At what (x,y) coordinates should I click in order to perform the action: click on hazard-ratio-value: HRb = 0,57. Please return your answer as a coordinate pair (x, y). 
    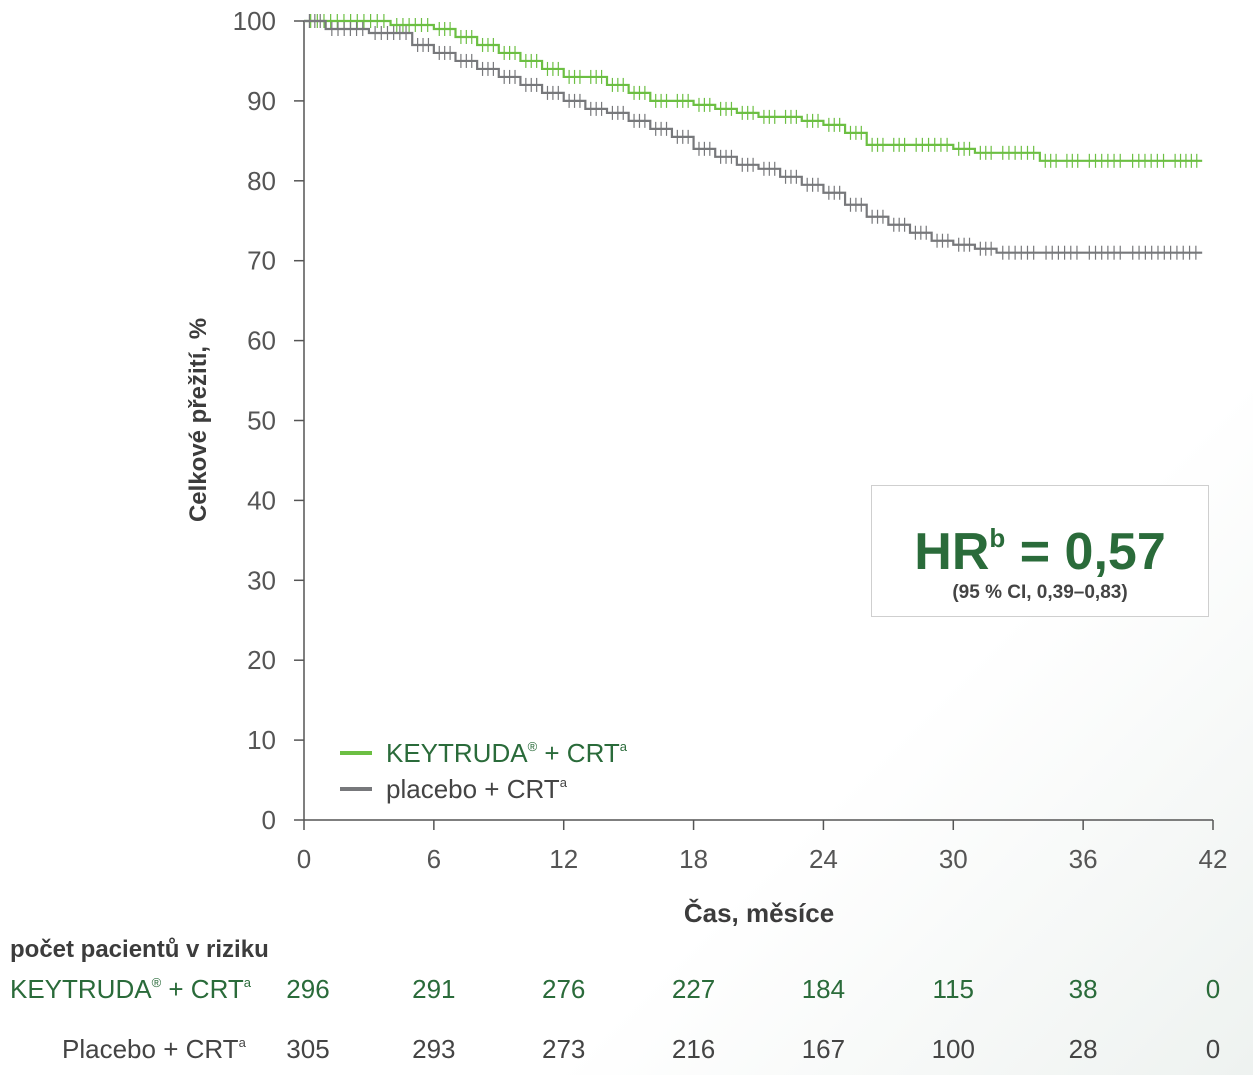
    Looking at the image, I should click on (1040, 552).